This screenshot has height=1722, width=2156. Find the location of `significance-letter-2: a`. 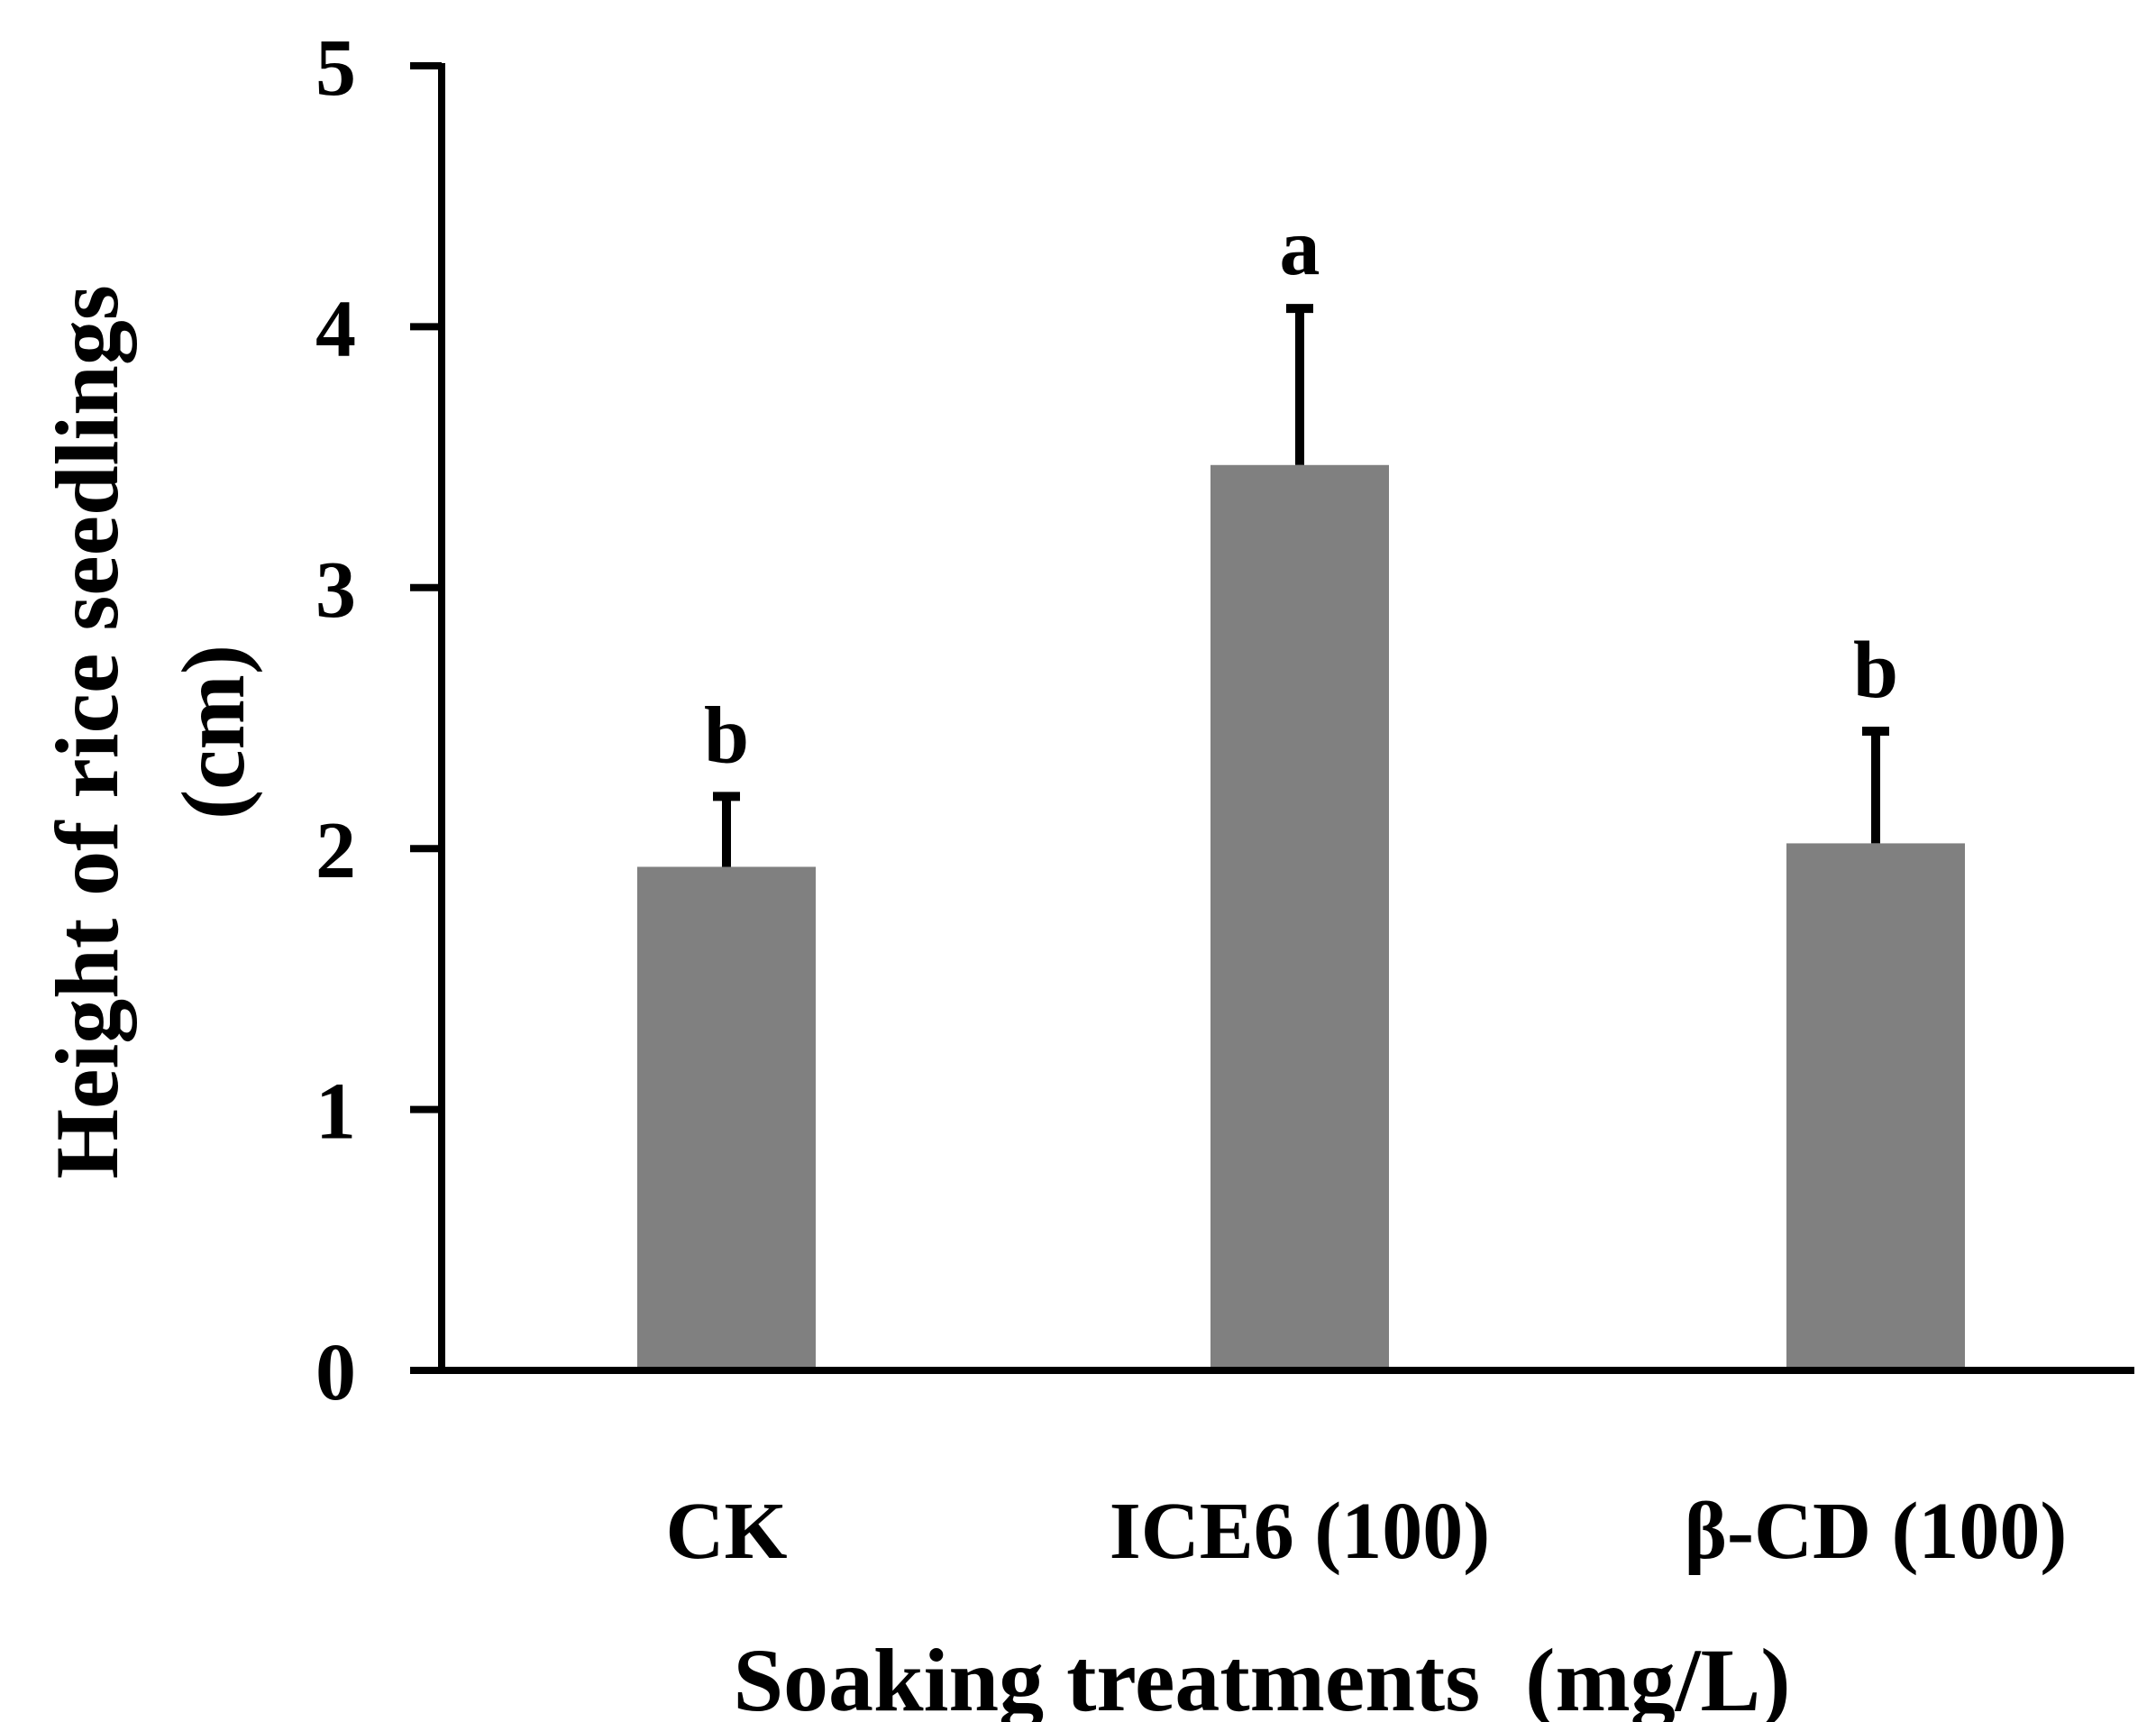

significance-letter-2: a is located at coordinates (1300, 248).